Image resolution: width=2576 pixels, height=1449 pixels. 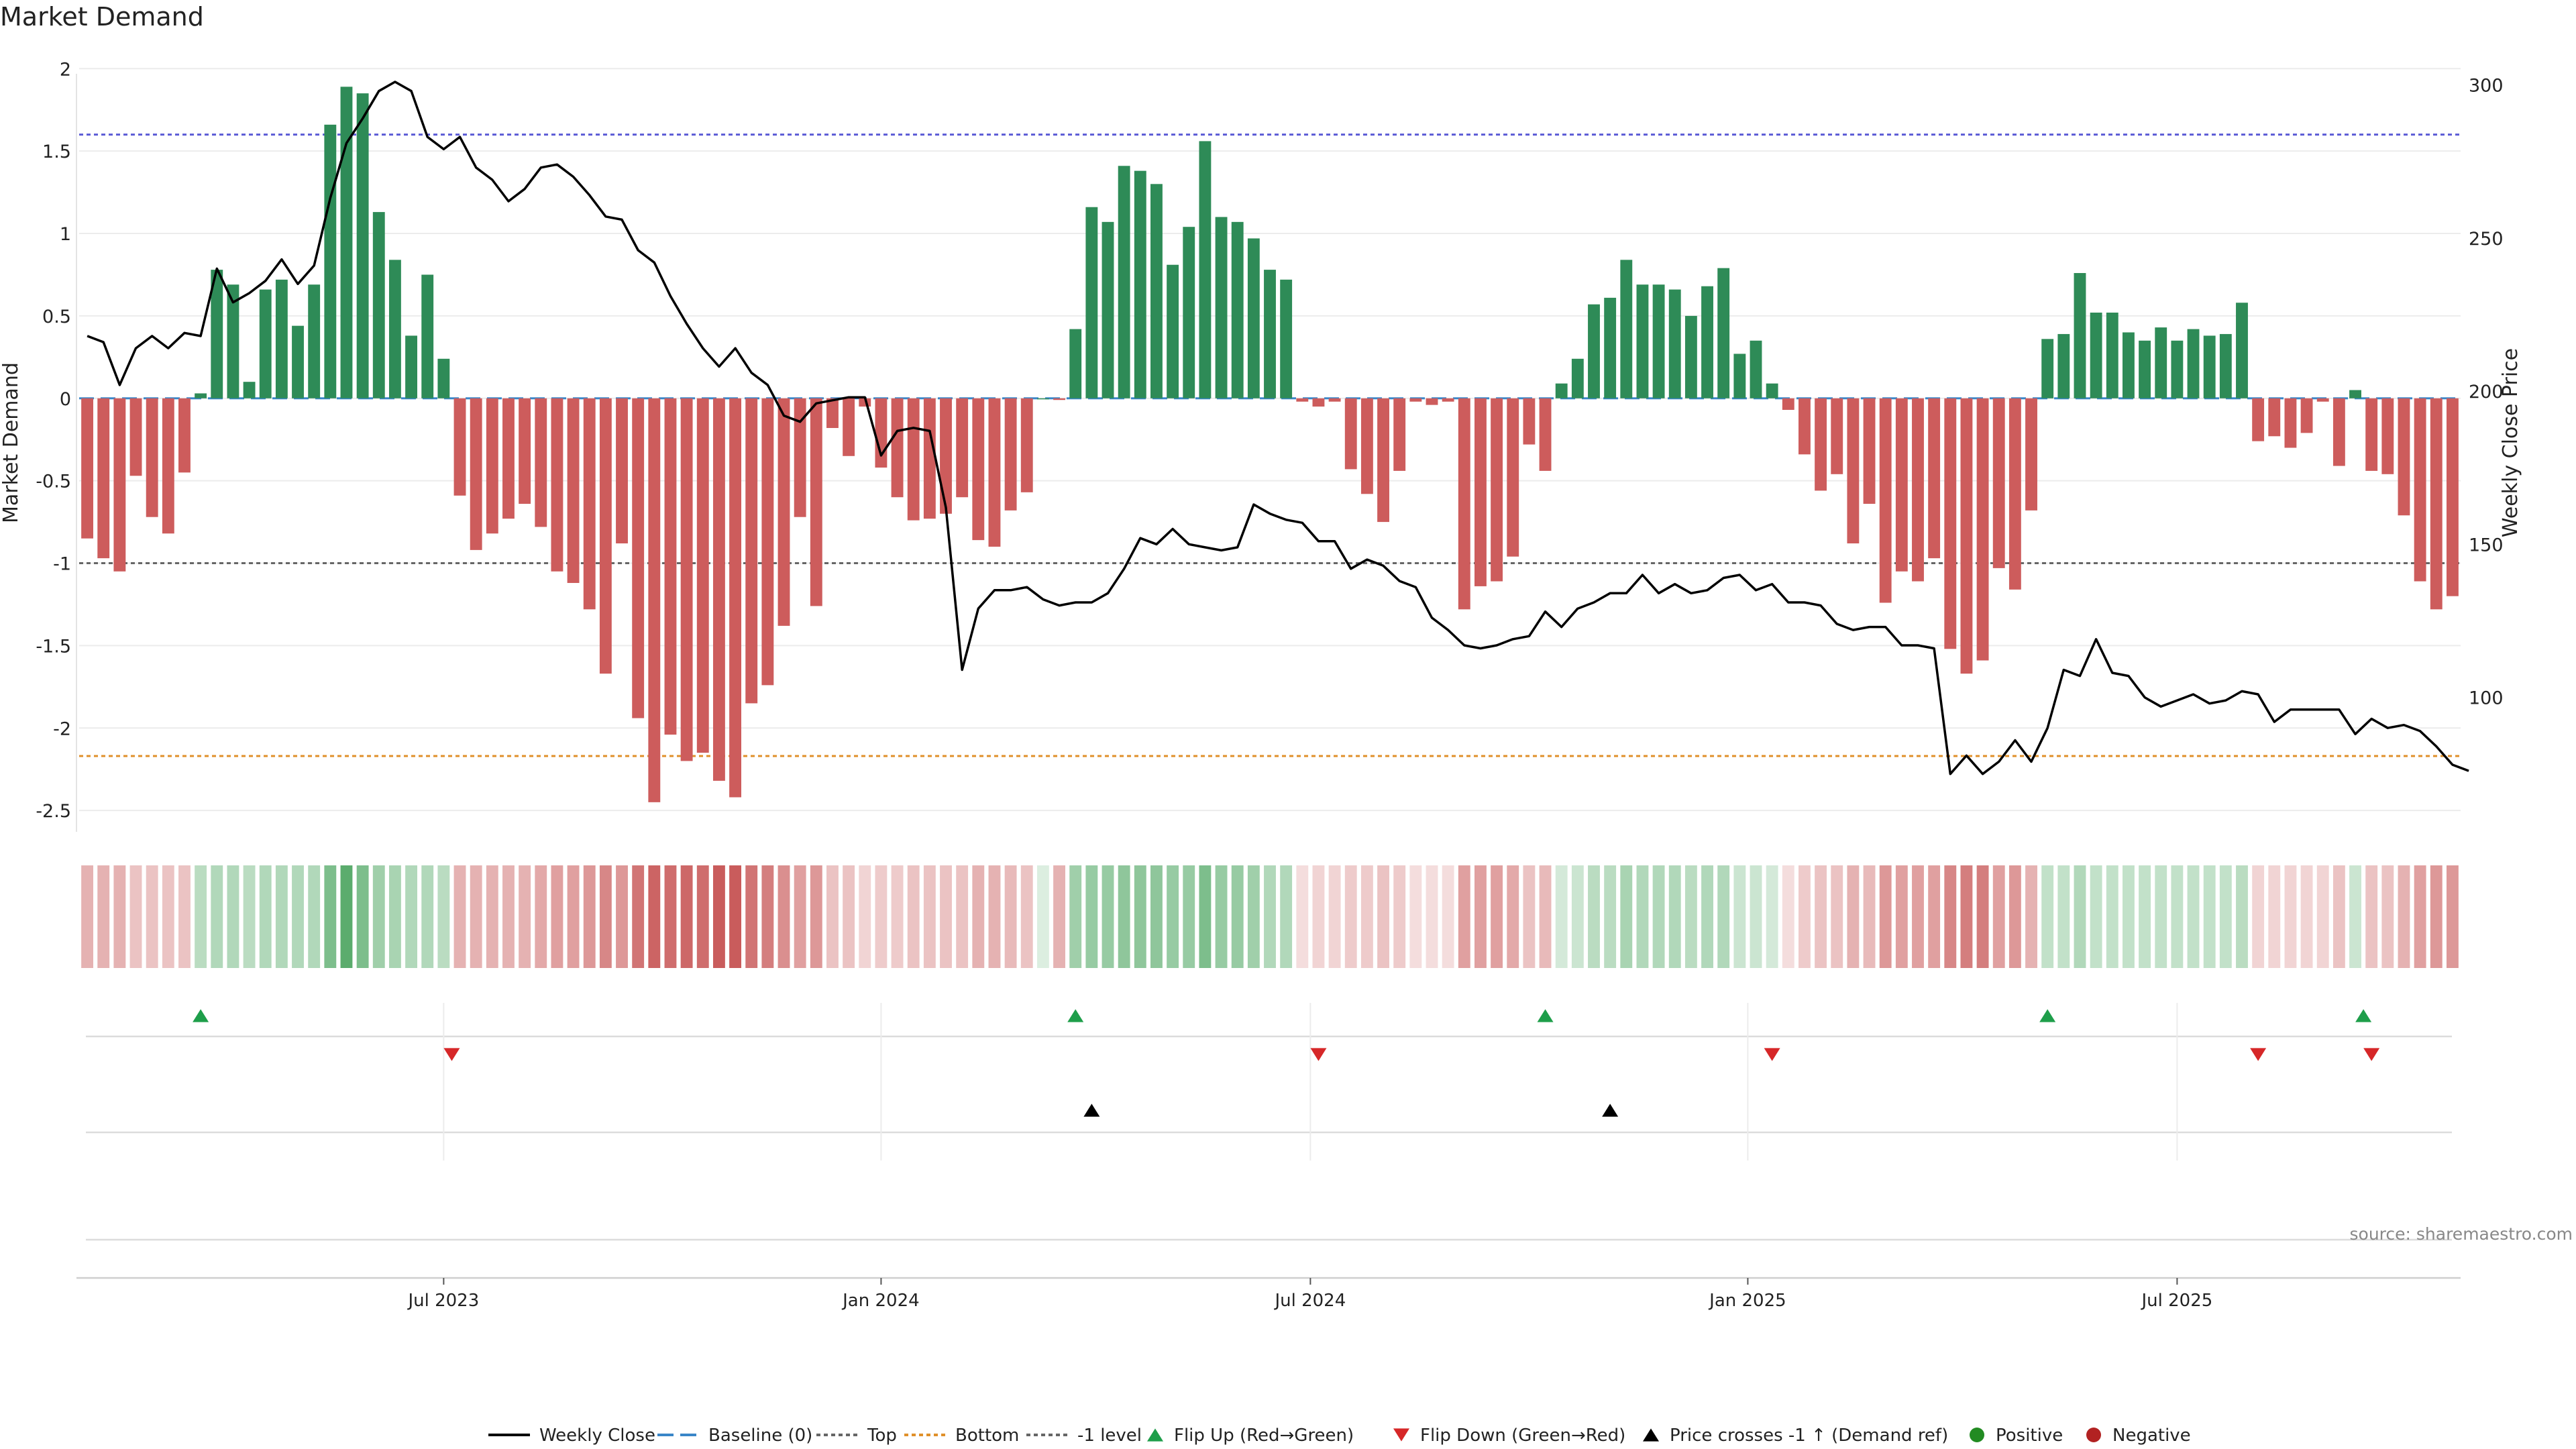 What do you see at coordinates (760, 1436) in the screenshot?
I see `legend-label: Baseline (0)` at bounding box center [760, 1436].